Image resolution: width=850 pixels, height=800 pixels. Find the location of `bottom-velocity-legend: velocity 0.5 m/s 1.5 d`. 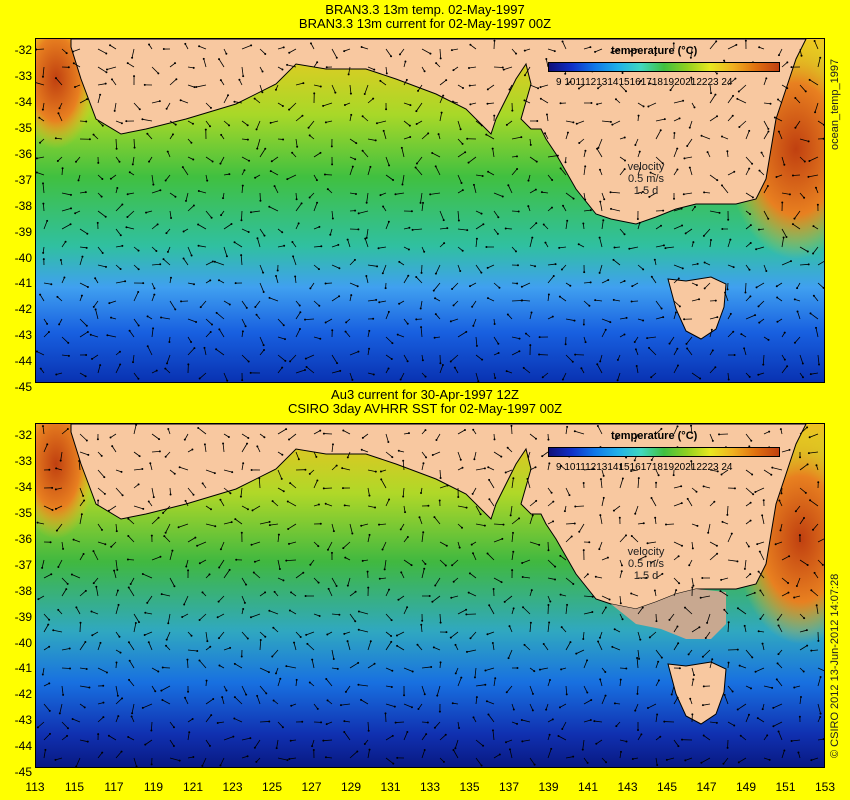

bottom-velocity-legend: velocity 0.5 m/s 1.5 d is located at coordinates (646, 564).